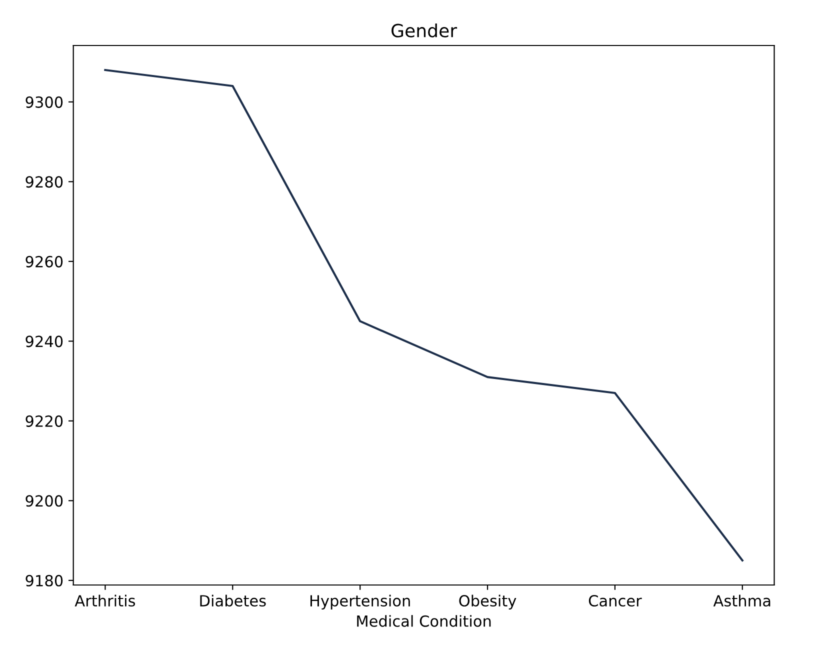 The width and height of the screenshot is (815, 650). What do you see at coordinates (425, 30) in the screenshot?
I see `chart-title: Gender` at bounding box center [425, 30].